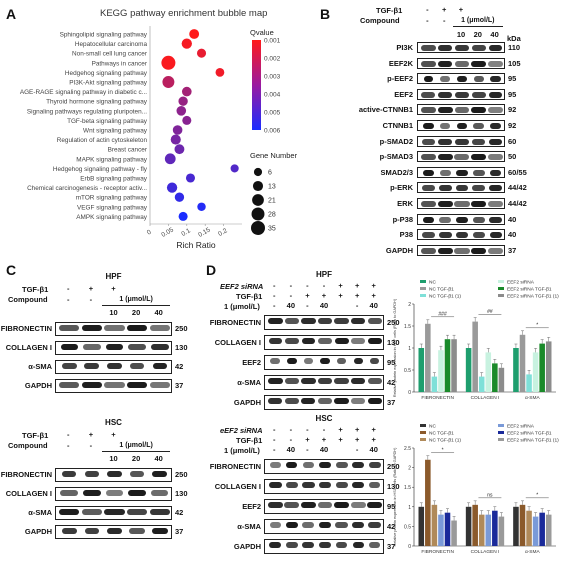 The height and width of the screenshot is (566, 564). What do you see at coordinates (223, 232) in the screenshot?
I see `x-tick-label: 0.2` at bounding box center [223, 232].